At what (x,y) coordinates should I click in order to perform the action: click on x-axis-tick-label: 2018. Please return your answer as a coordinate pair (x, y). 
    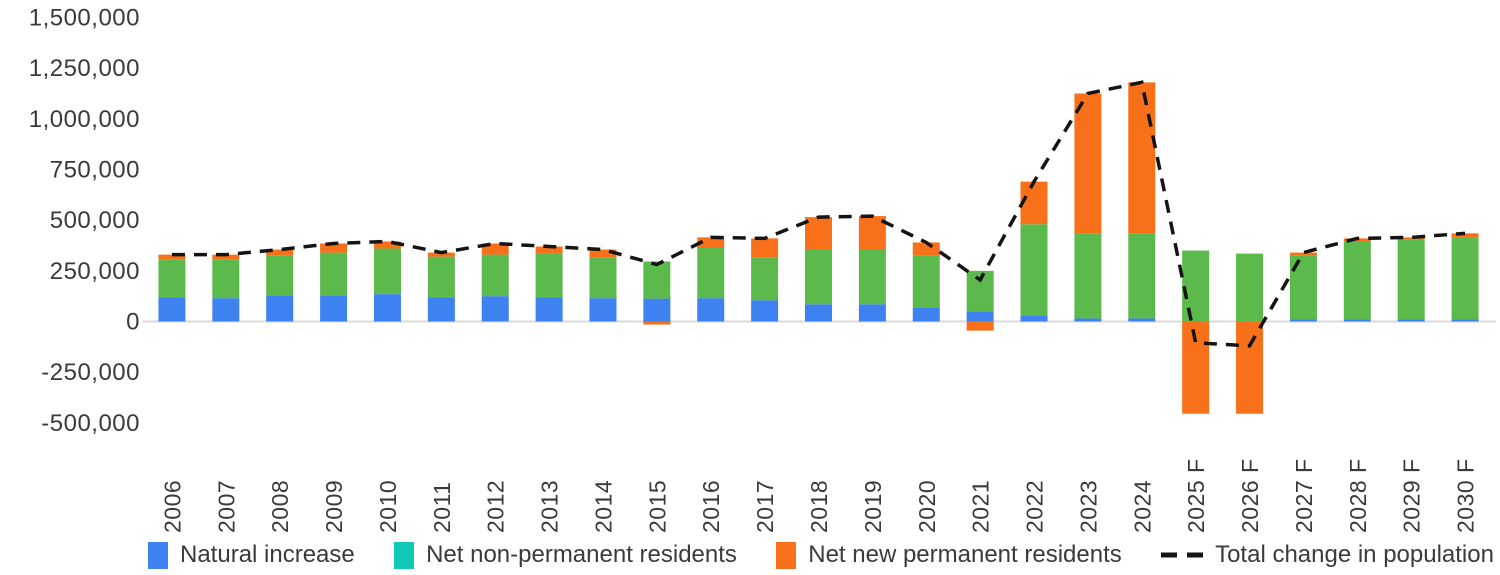
    Looking at the image, I should click on (819, 506).